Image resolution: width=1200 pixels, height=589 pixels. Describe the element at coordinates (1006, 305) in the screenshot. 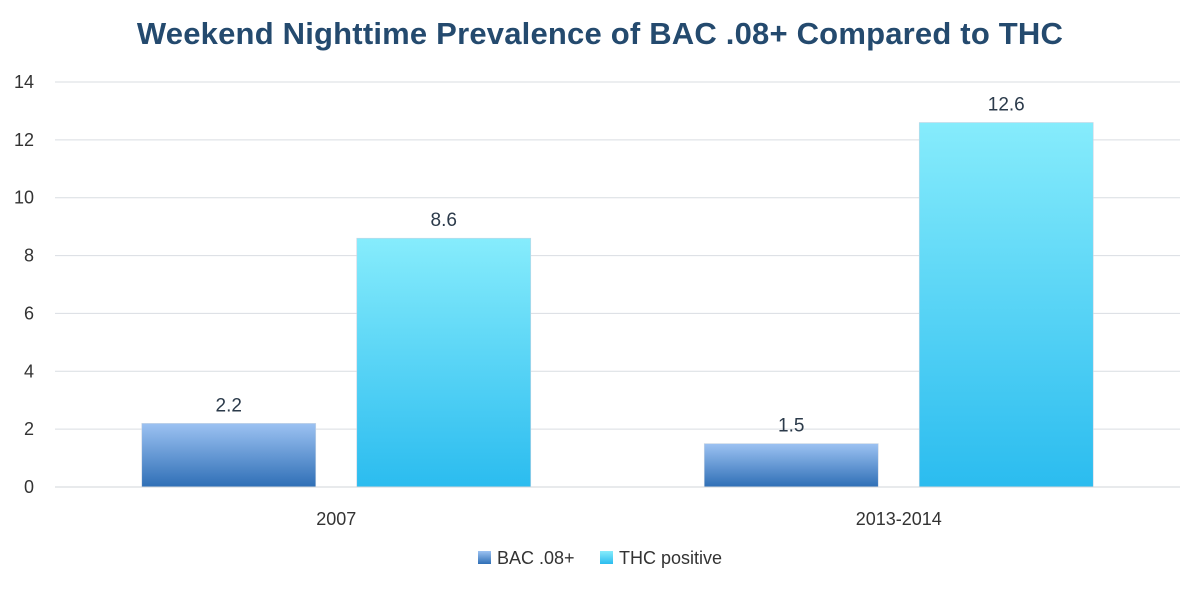

I see `bar-thc-positive-2013-2014` at that location.